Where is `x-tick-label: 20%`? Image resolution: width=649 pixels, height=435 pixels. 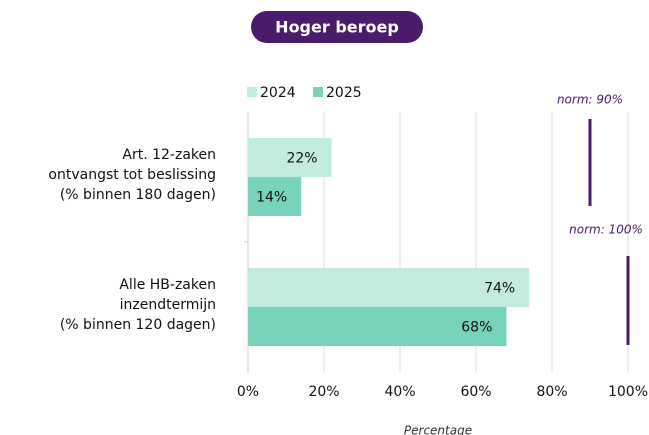
x-tick-label: 20% is located at coordinates (323, 392).